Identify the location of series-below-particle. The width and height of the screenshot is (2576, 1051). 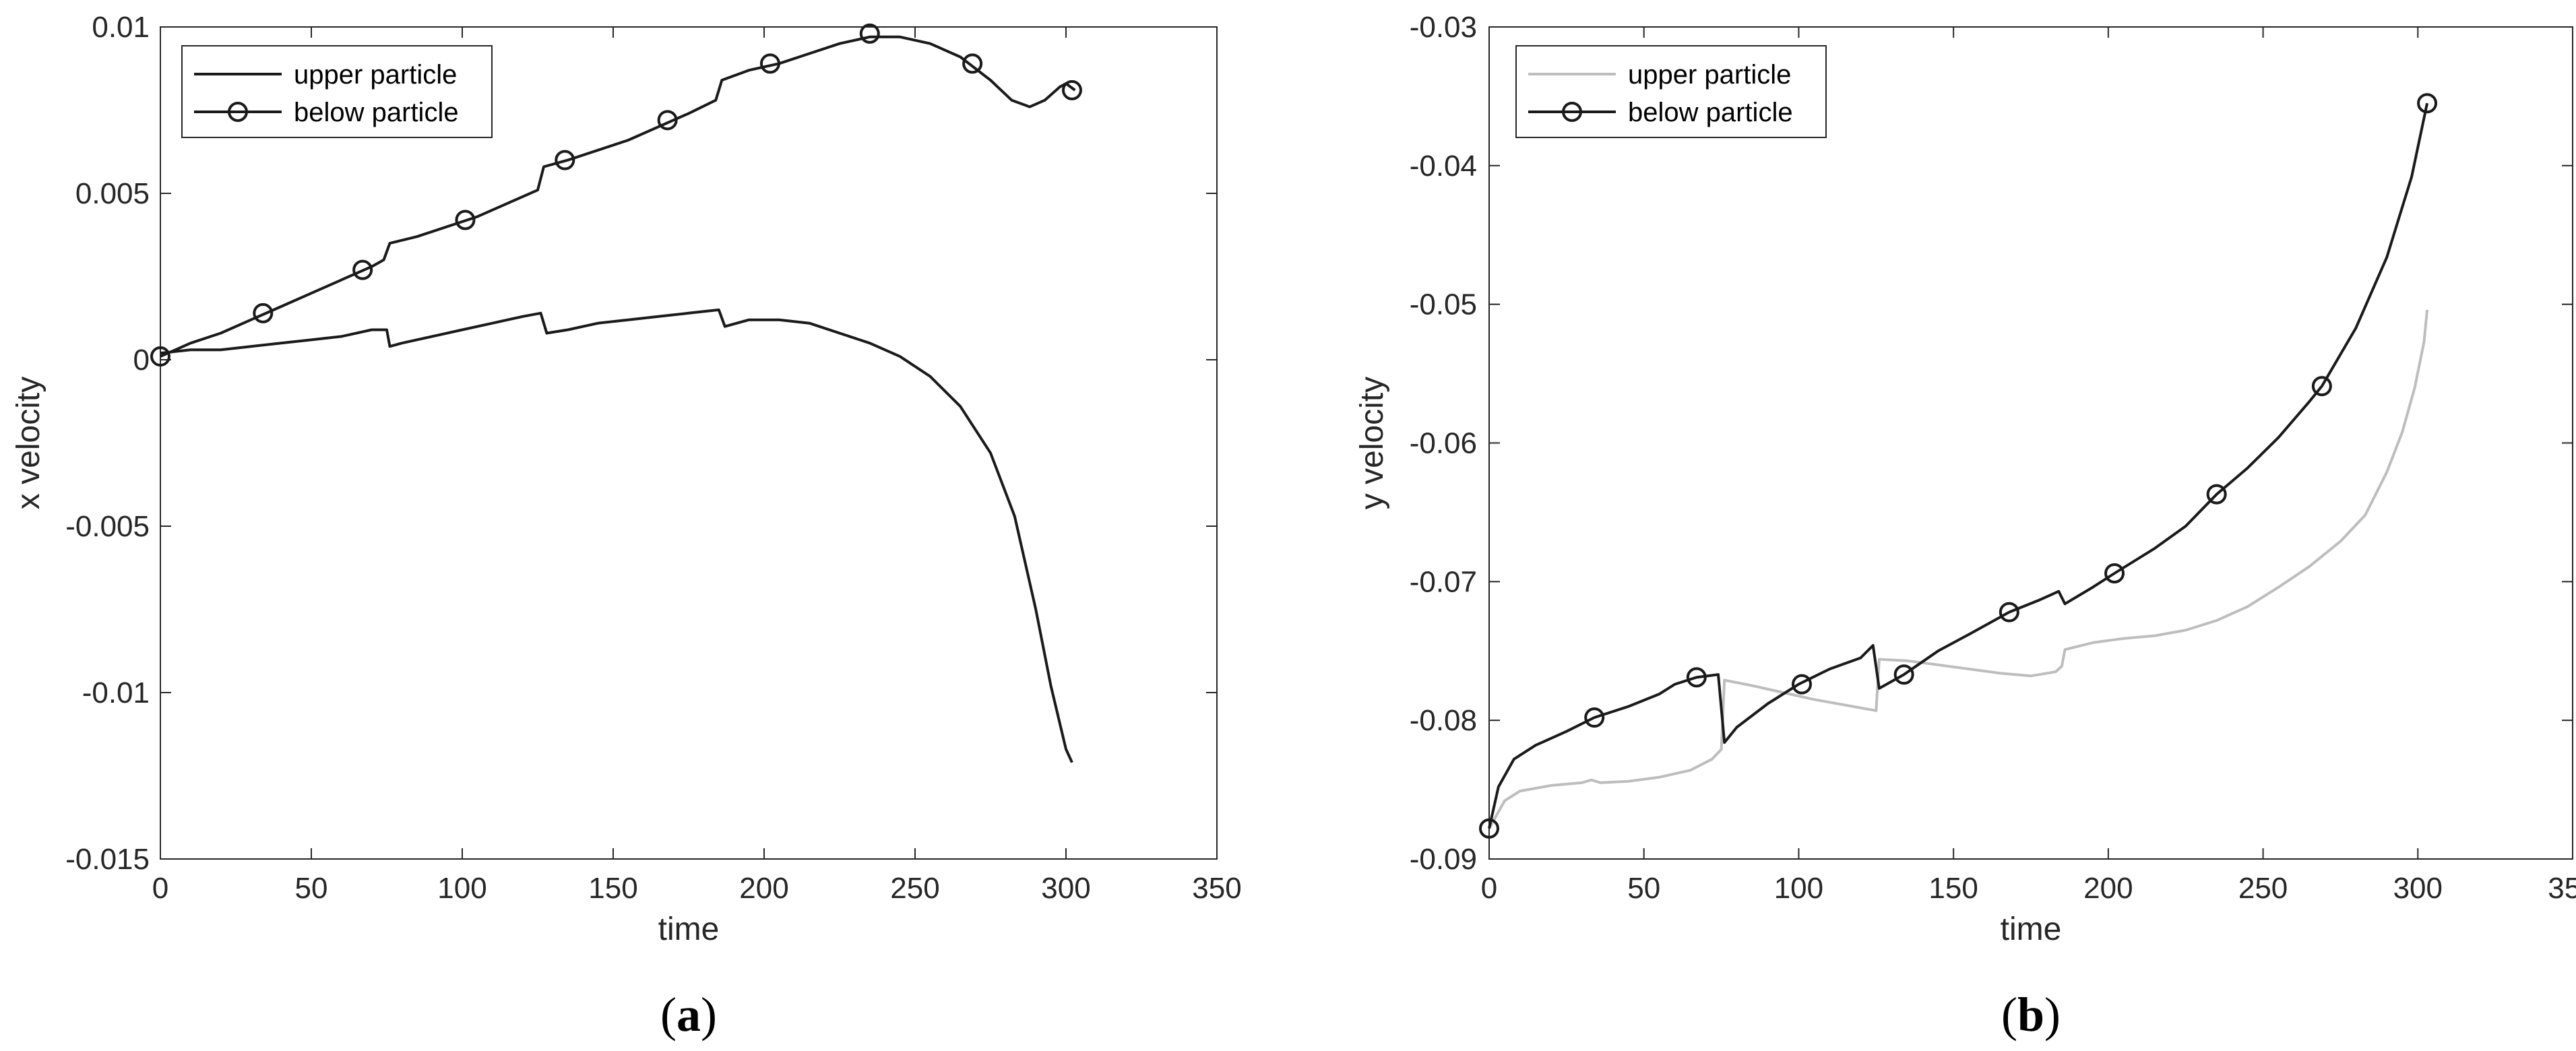
(616, 195).